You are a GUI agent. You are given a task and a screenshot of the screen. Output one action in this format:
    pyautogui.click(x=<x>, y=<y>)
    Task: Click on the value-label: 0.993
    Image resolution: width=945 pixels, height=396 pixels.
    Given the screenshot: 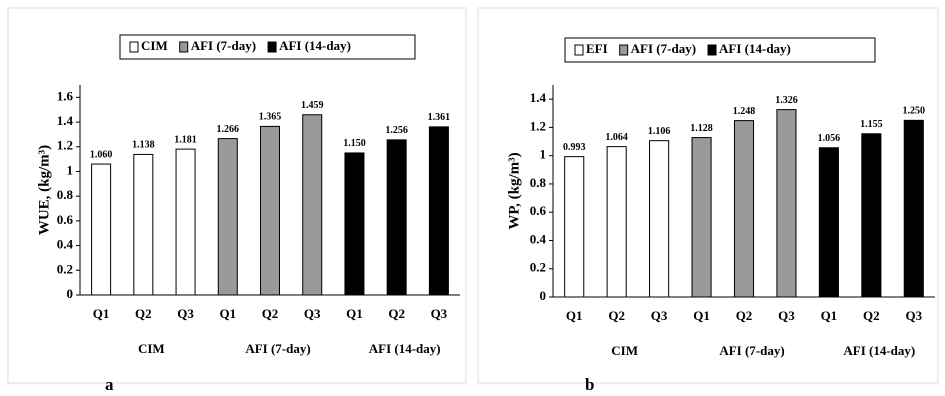 What is the action you would take?
    pyautogui.click(x=574, y=147)
    